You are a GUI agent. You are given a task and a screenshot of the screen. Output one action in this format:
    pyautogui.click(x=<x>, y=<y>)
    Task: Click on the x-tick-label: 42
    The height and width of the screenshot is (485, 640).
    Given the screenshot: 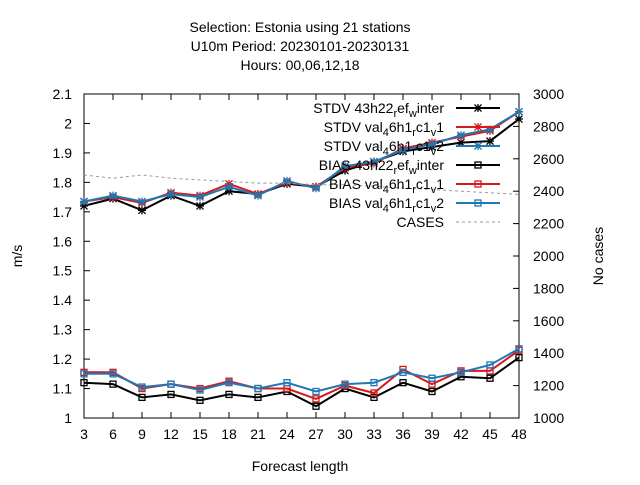 What is the action you would take?
    pyautogui.click(x=461, y=434)
    